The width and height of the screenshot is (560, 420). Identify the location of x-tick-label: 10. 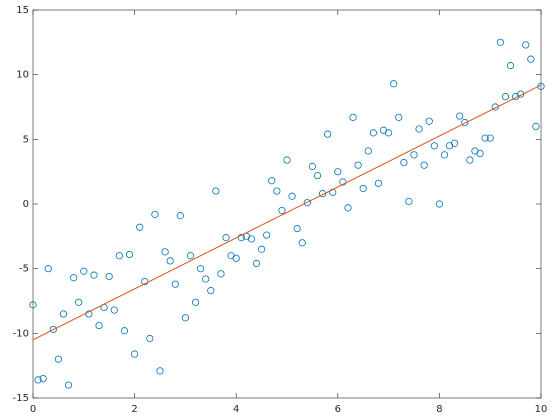
(541, 409).